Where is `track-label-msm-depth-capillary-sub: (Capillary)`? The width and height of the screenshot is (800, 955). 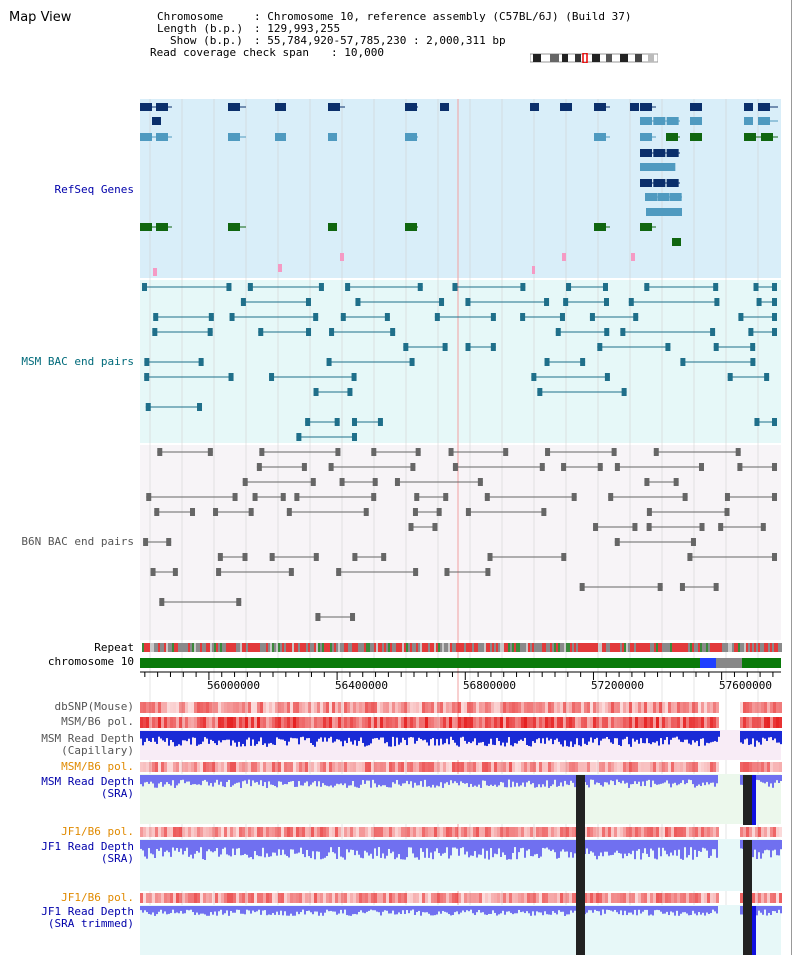
track-label-msm-depth-capillary-sub: (Capillary) is located at coordinates (97, 750).